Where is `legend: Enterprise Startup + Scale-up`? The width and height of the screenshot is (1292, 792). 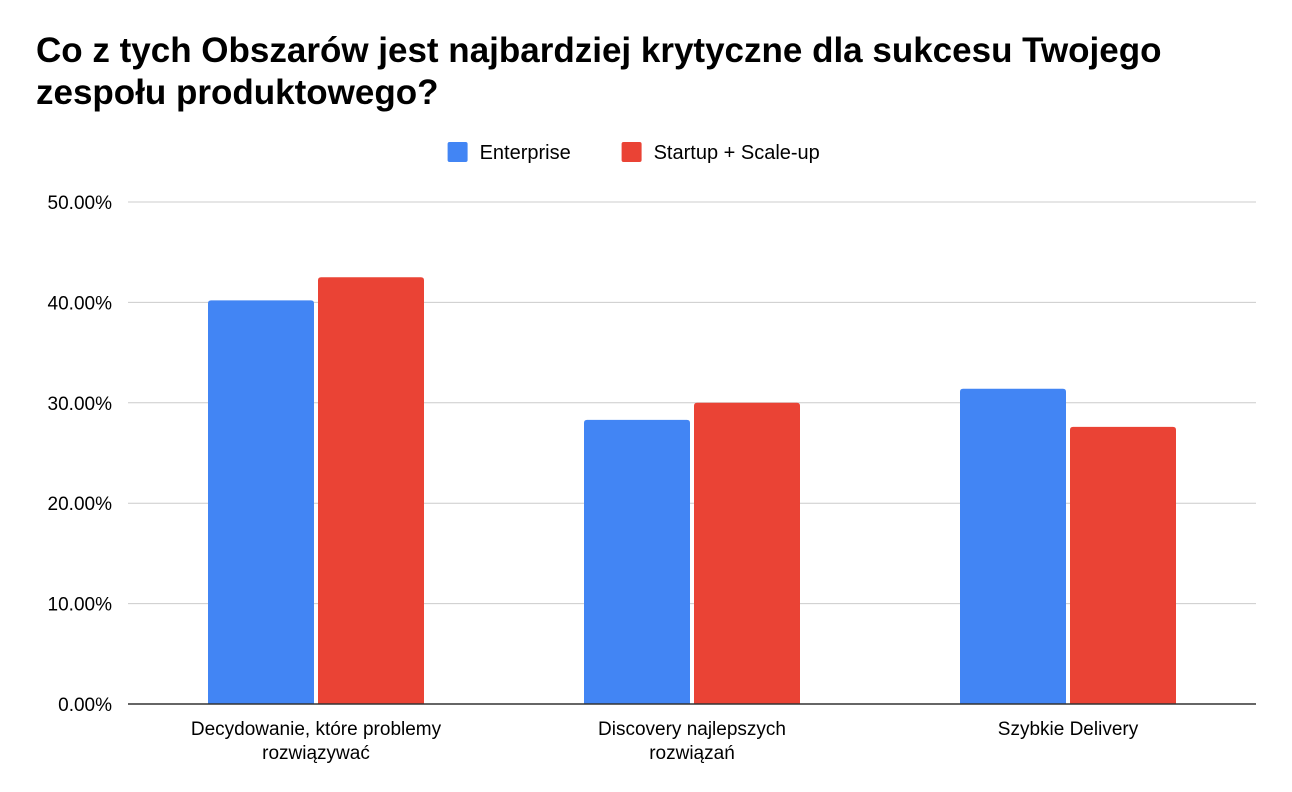
legend: Enterprise Startup + Scale-up is located at coordinates (633, 153).